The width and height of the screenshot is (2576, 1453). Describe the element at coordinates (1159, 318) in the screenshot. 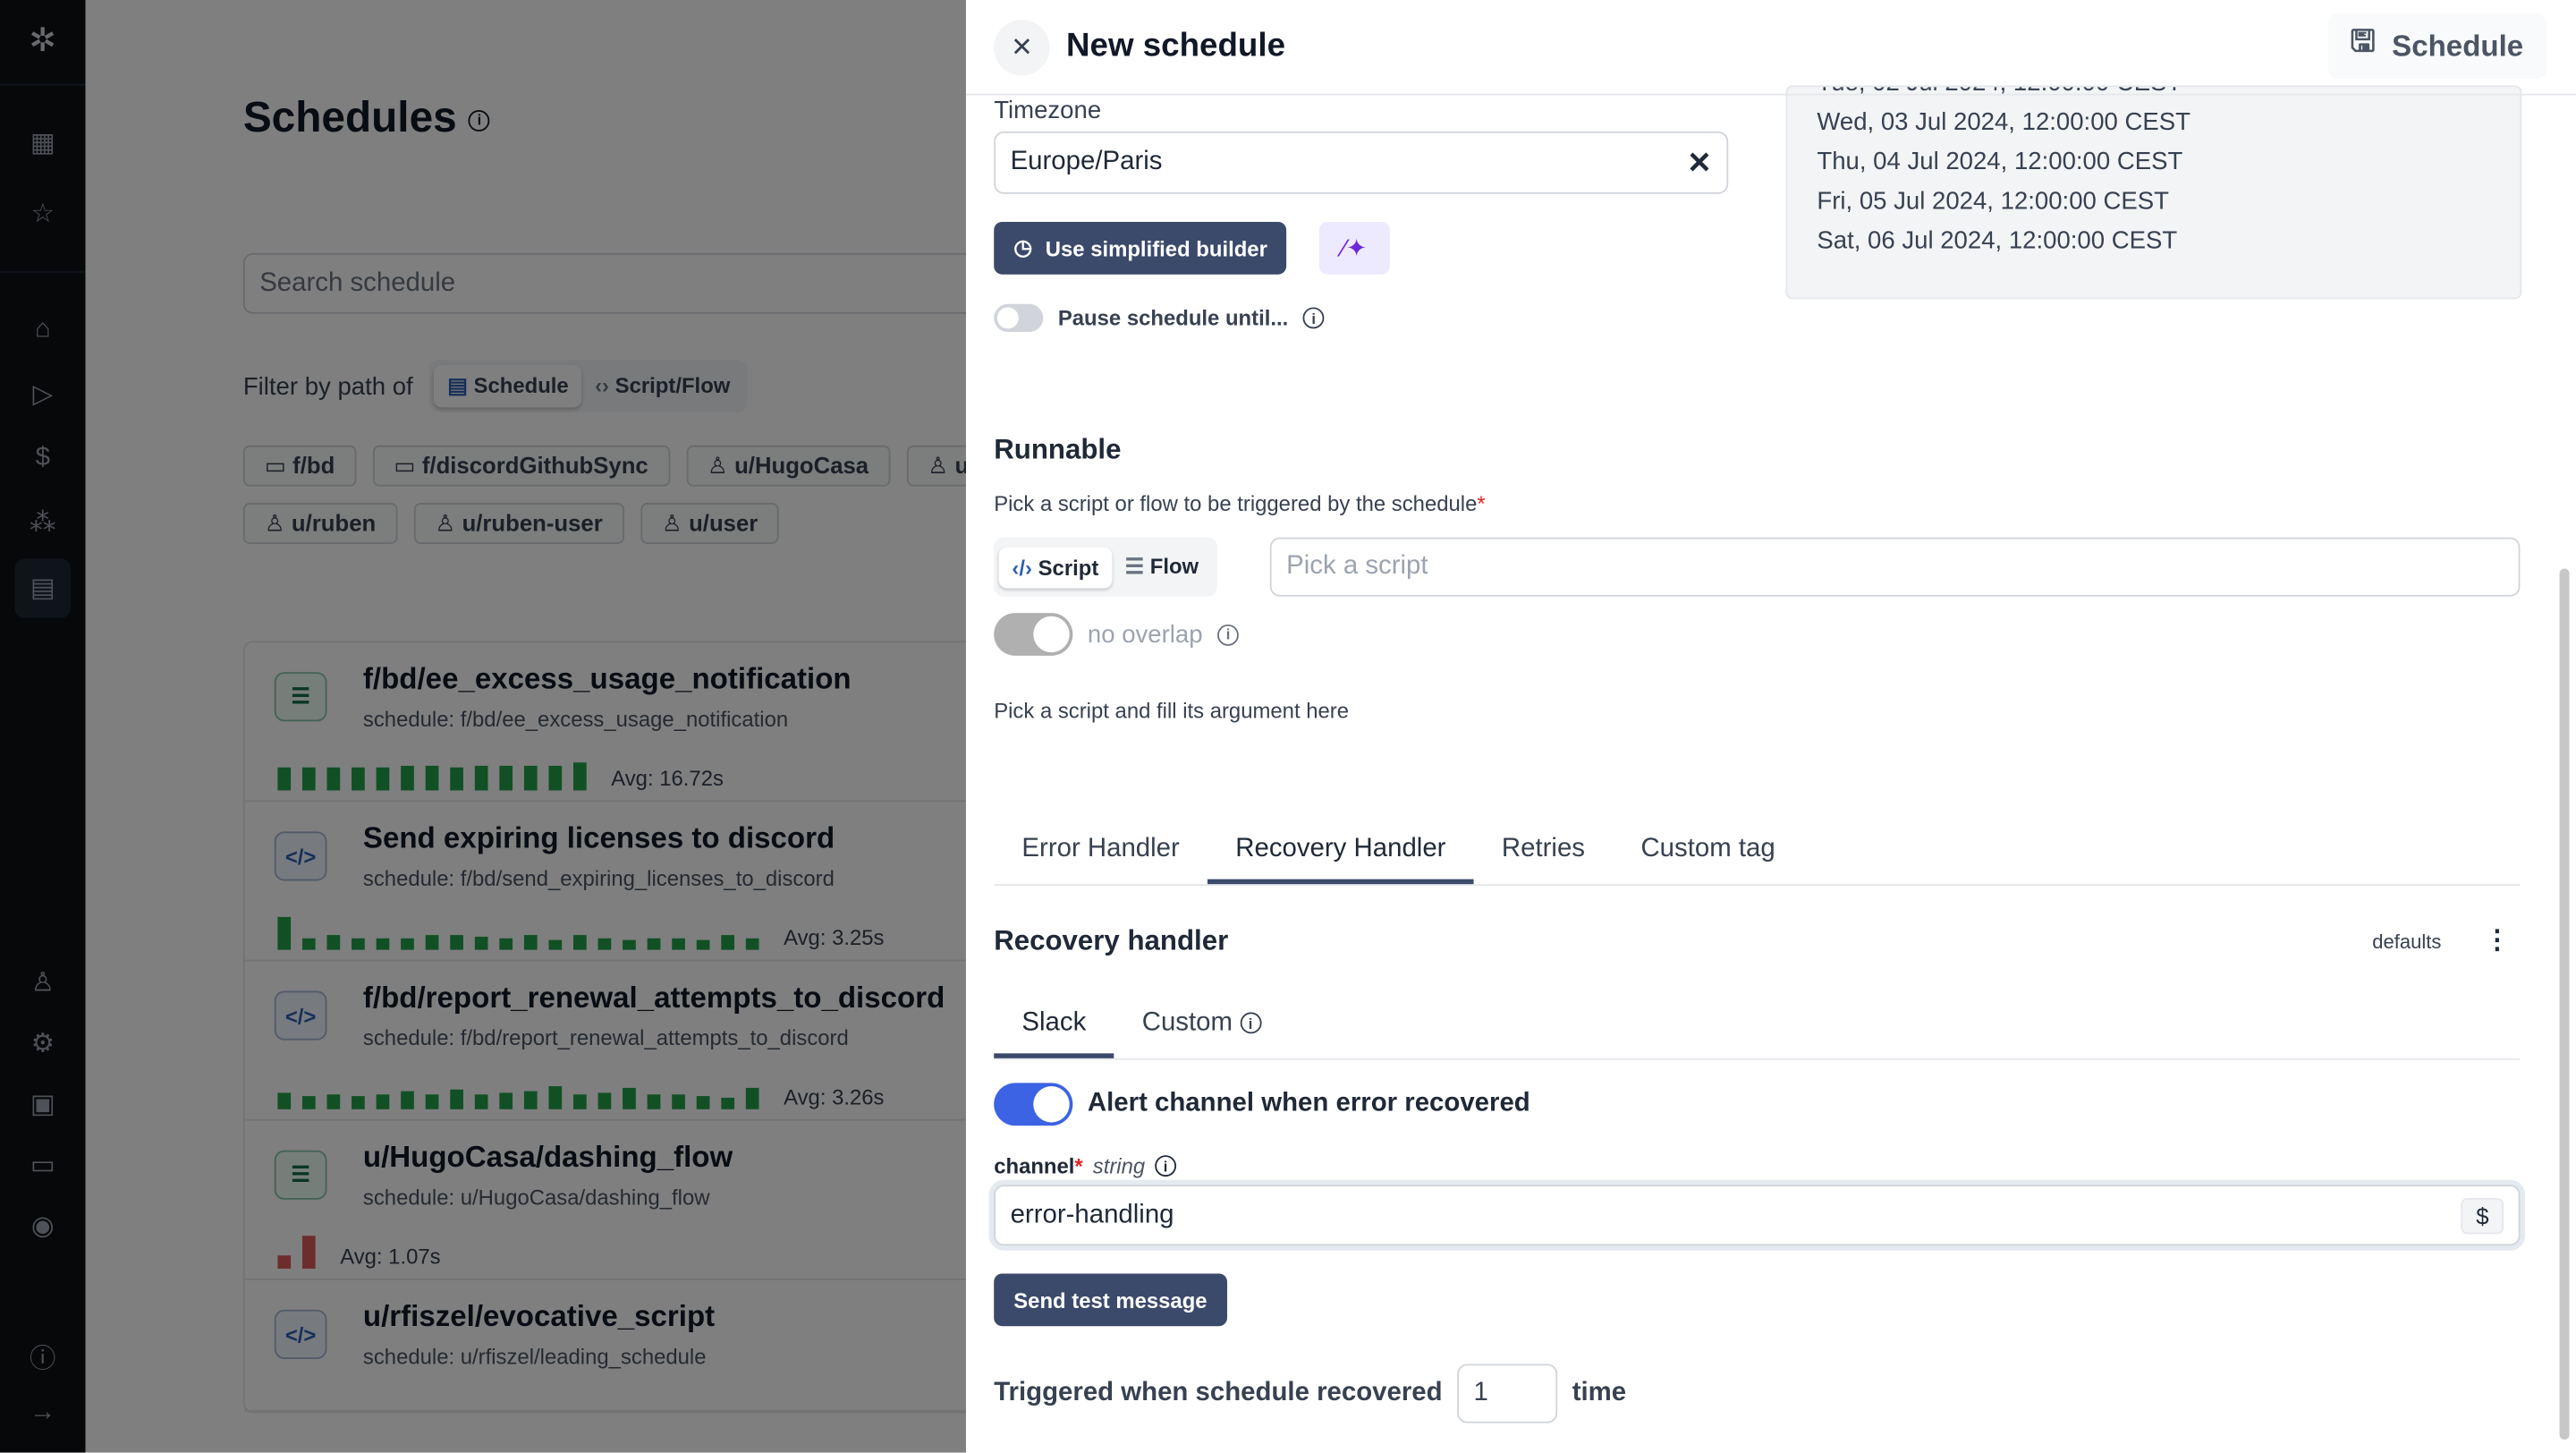

I see `pause-row: Pause schedule until... i` at that location.